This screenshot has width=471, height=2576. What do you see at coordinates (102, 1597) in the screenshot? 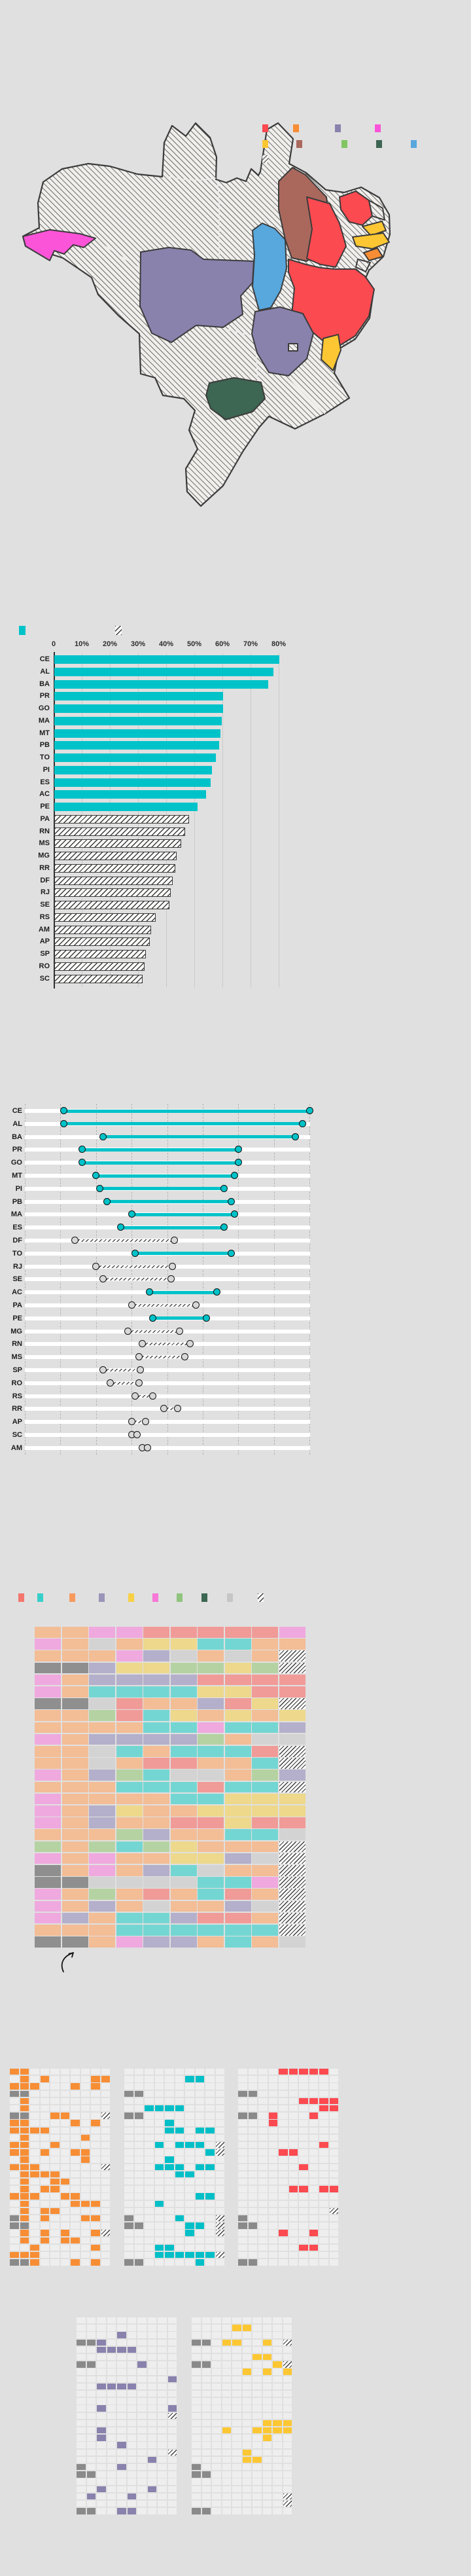
I see `grid-legend-swatch-purple` at bounding box center [102, 1597].